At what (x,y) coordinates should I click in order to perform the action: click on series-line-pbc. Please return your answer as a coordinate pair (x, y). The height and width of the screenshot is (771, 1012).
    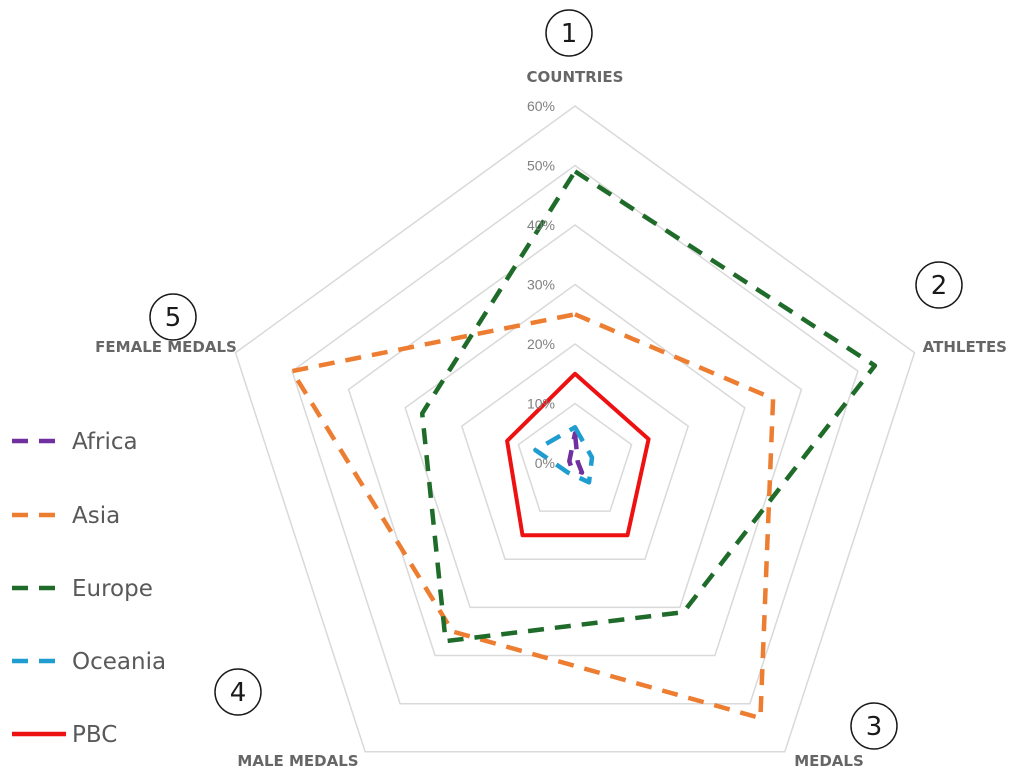
    Looking at the image, I should click on (578, 454).